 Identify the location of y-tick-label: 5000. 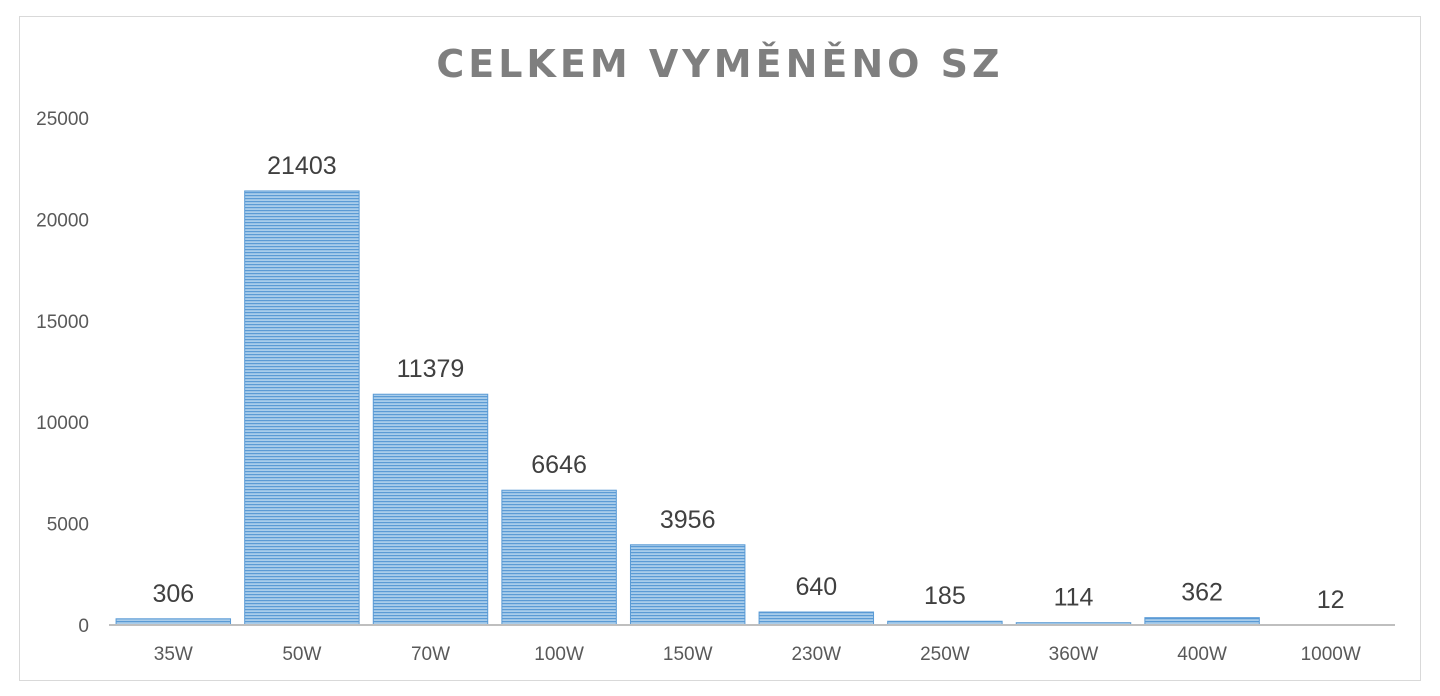
(68, 525).